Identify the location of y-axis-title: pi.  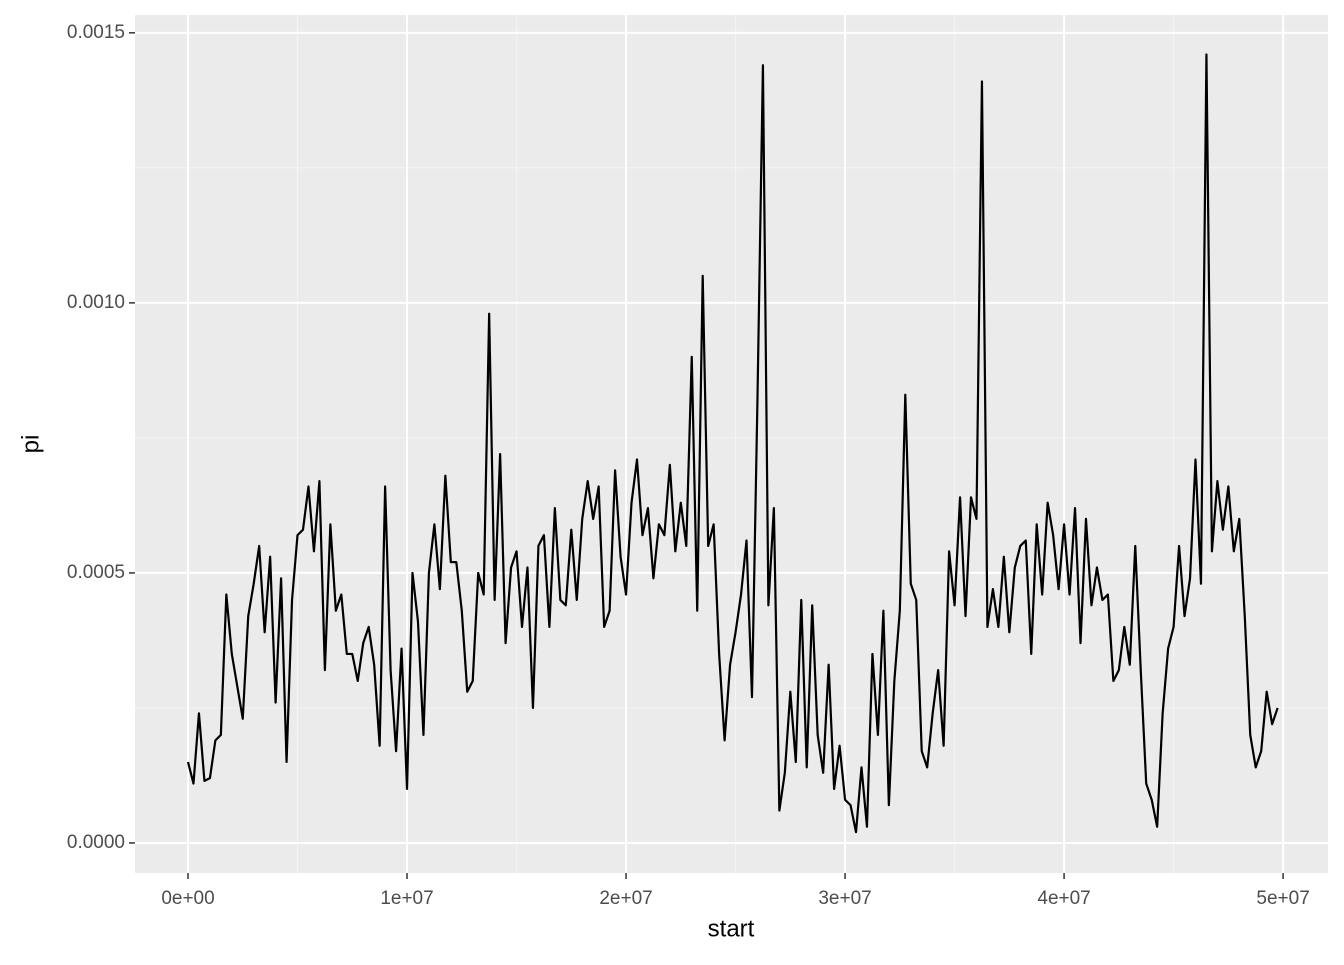
(30, 444).